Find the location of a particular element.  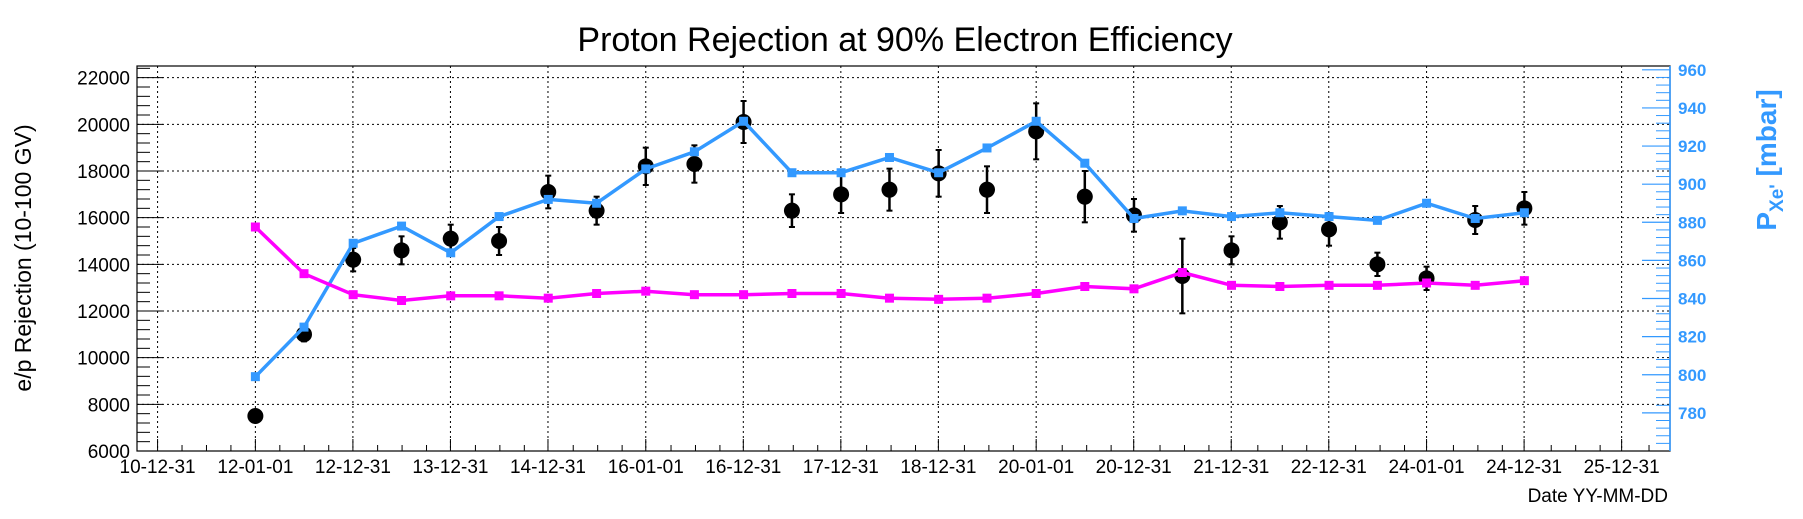

x-tick-label: 12-12-31 is located at coordinates (353, 467).